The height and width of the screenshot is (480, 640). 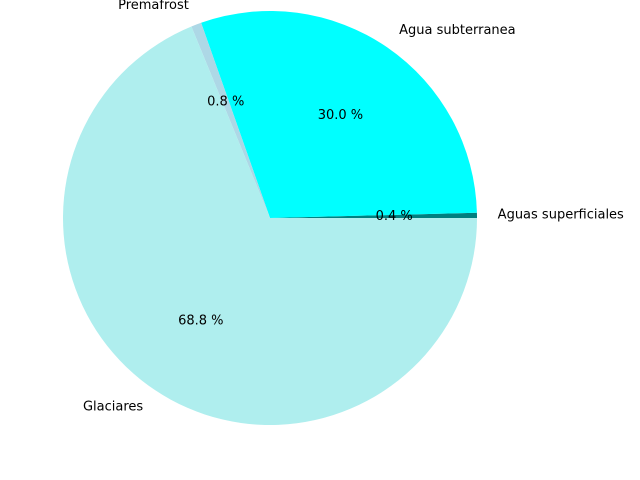 What do you see at coordinates (373, 215) in the screenshot?
I see `pie-slice-aguas-superficiales` at bounding box center [373, 215].